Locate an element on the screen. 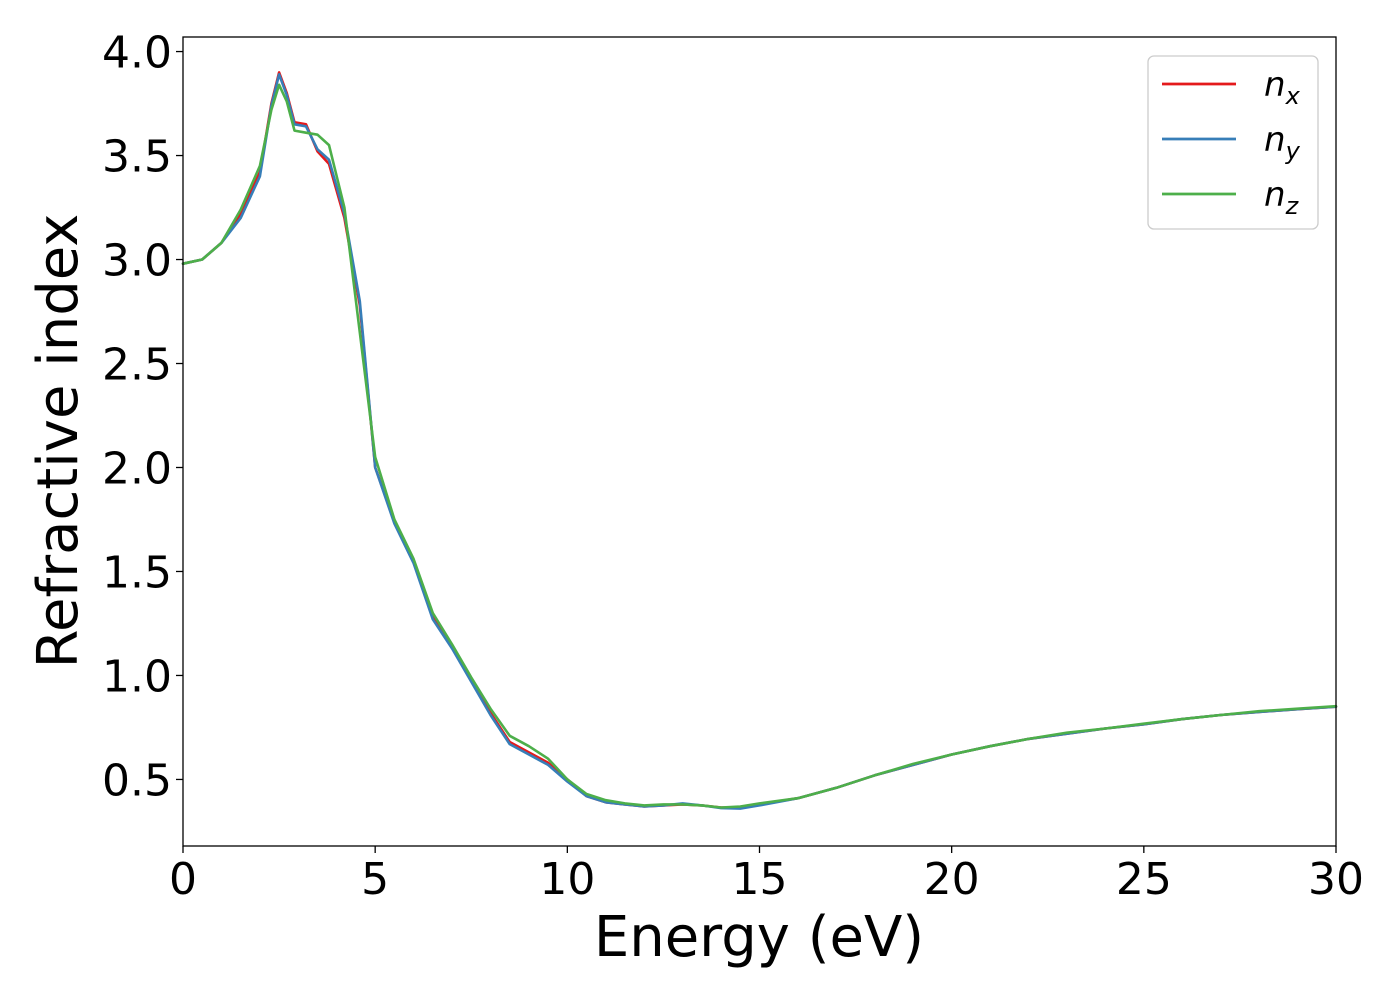 This screenshot has width=1400, height=1005. y-tick-label: 3.5 is located at coordinates (137, 157).